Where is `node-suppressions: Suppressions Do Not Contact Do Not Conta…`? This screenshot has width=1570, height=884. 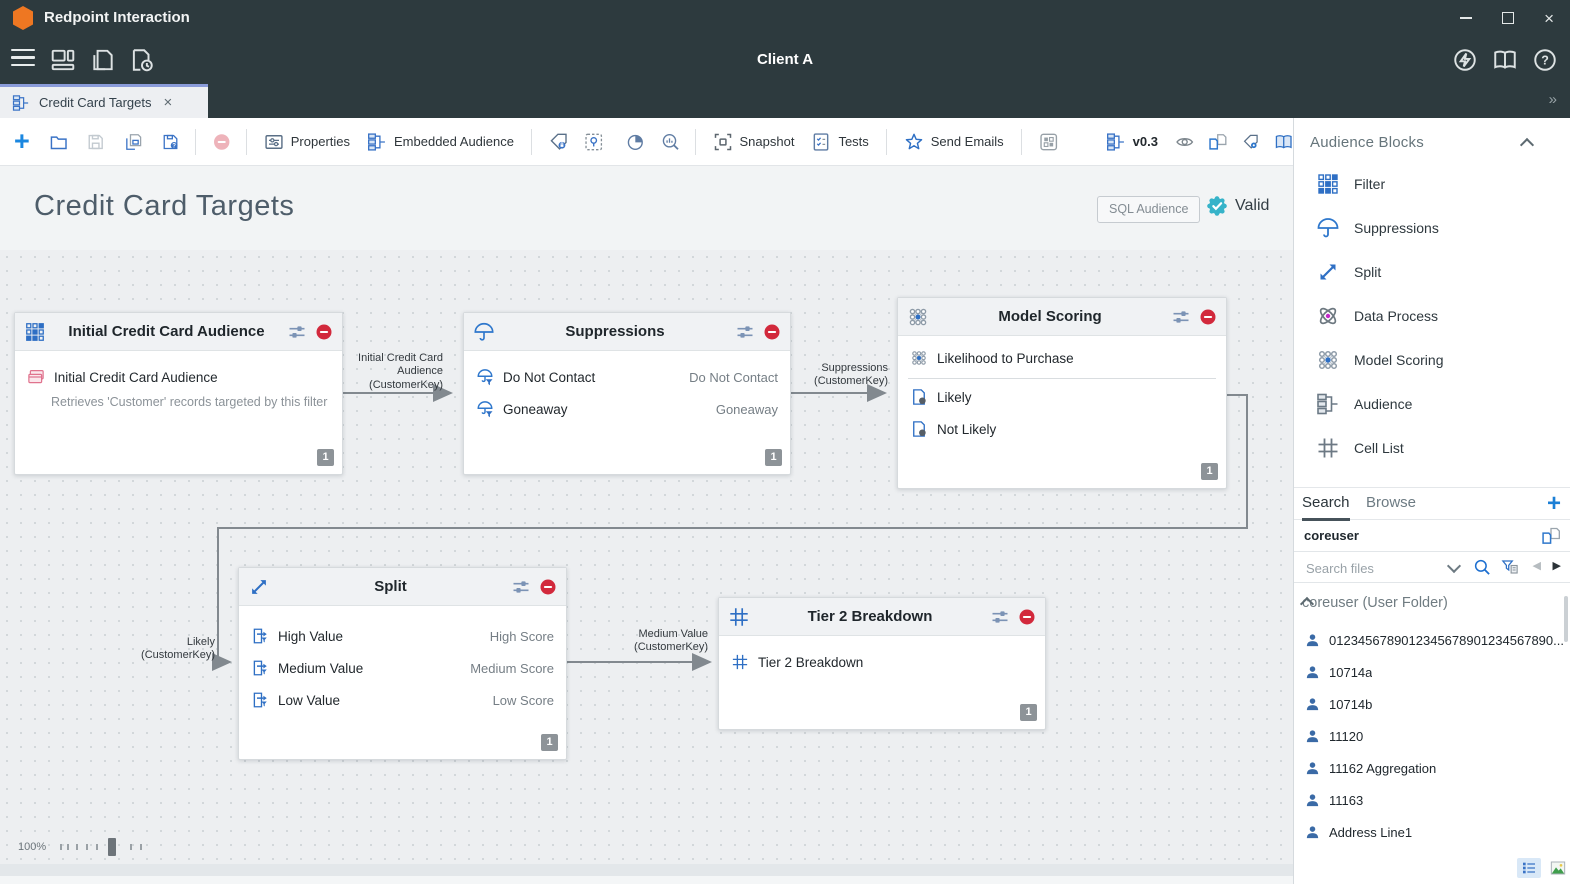
node-suppressions: Suppressions Do Not Contact Do Not Conta… is located at coordinates (627, 393).